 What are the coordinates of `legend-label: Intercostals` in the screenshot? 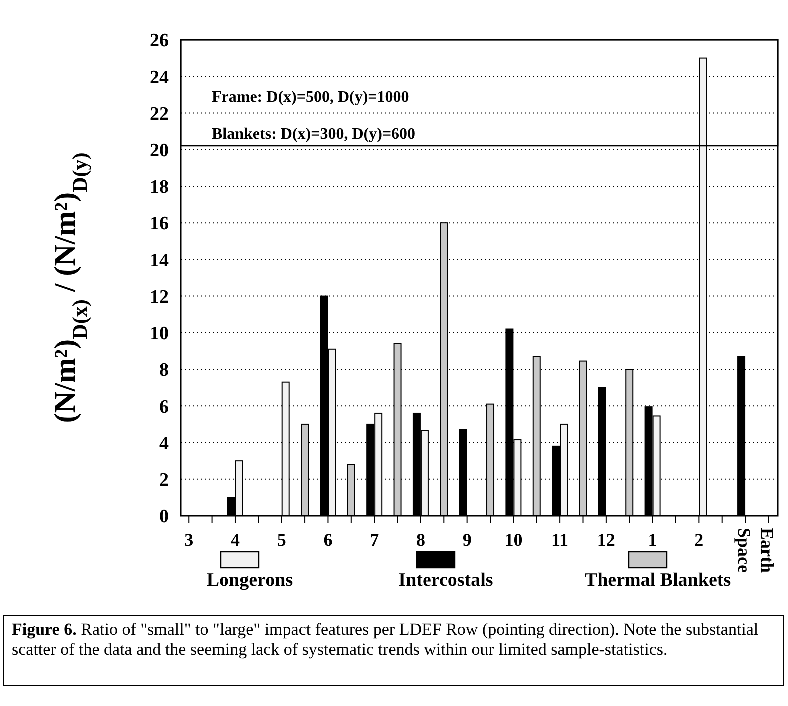 It's located at (446, 580).